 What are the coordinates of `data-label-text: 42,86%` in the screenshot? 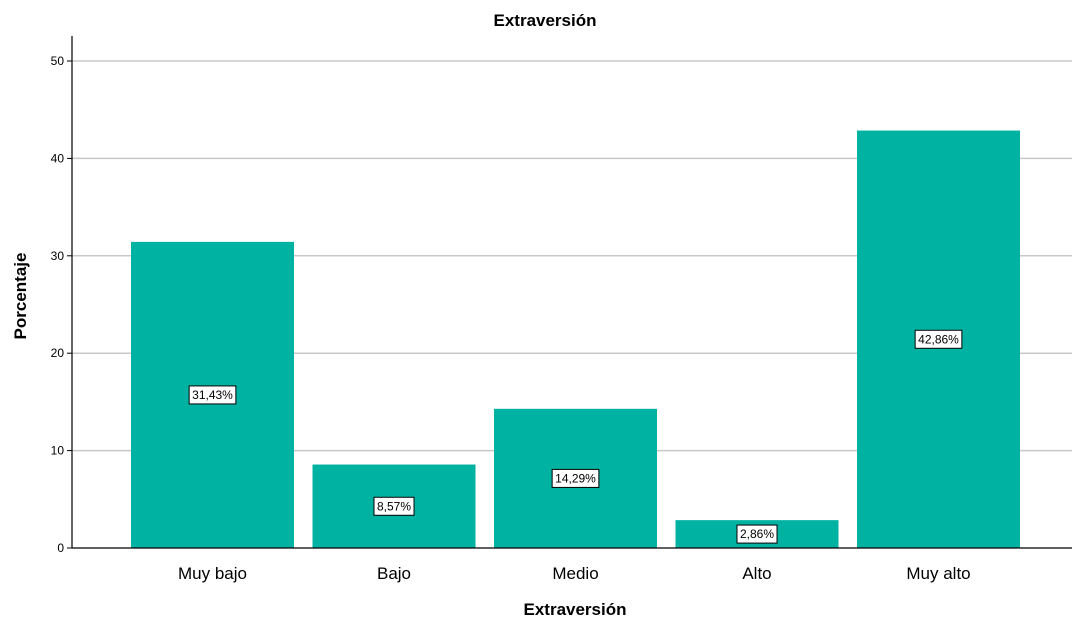 It's located at (938, 339).